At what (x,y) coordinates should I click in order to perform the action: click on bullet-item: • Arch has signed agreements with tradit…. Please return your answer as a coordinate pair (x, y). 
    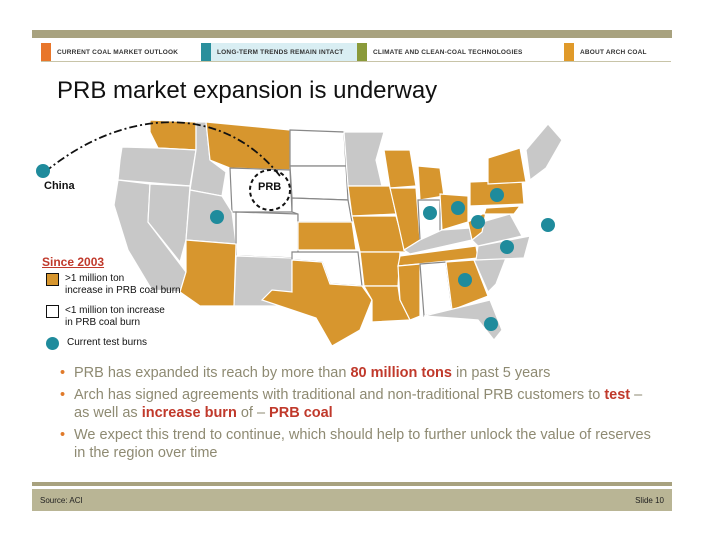
    Looking at the image, I should click on (351, 404).